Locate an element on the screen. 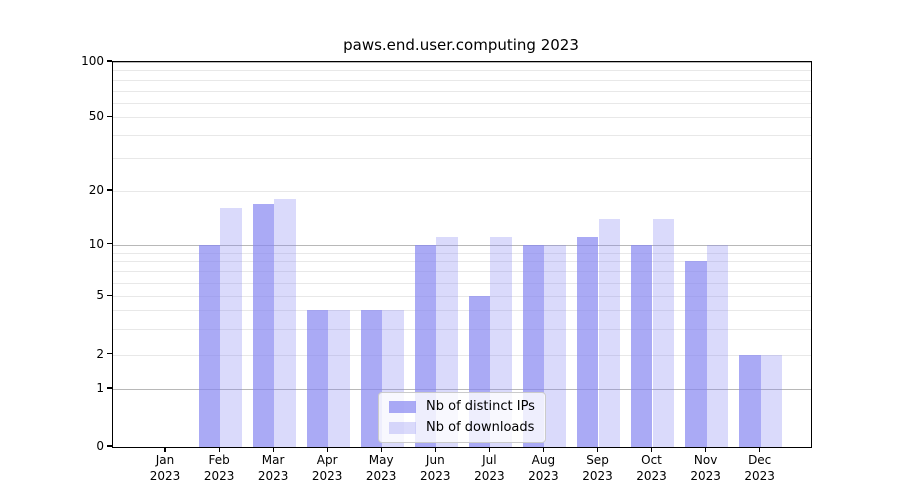 This screenshot has width=900, height=500. chart-title: paws.end.user.computing 2023 is located at coordinates (461, 45).